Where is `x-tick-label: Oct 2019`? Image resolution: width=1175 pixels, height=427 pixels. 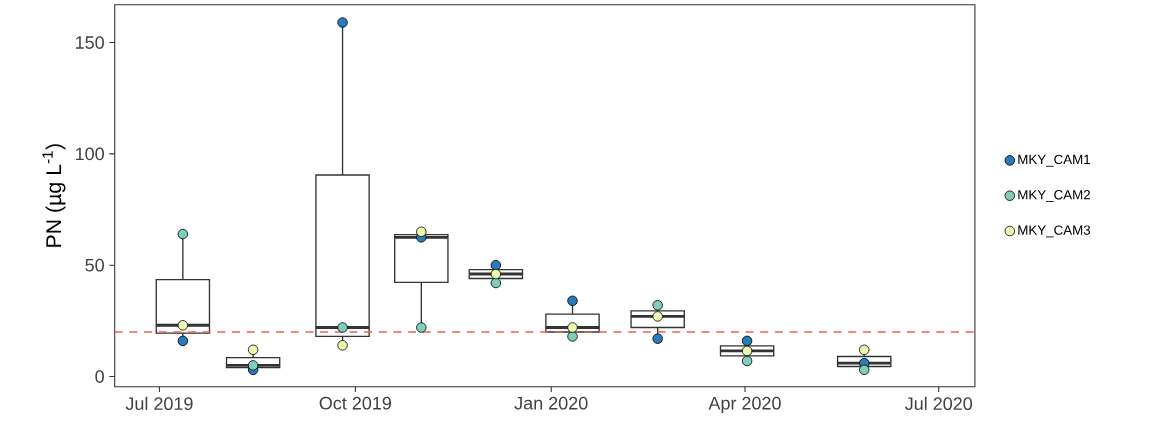
x-tick-label: Oct 2019 is located at coordinates (355, 403).